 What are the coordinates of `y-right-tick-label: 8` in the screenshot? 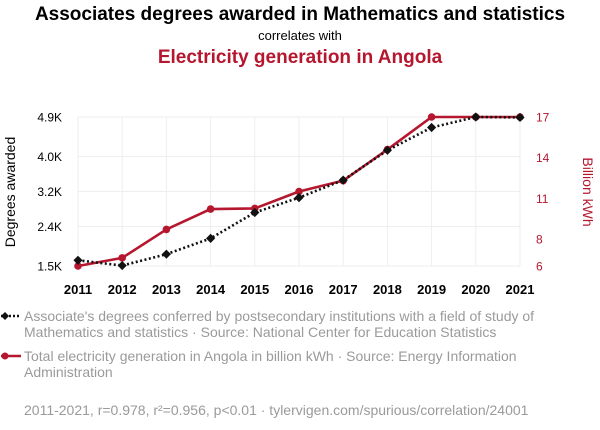 It's located at (539, 239).